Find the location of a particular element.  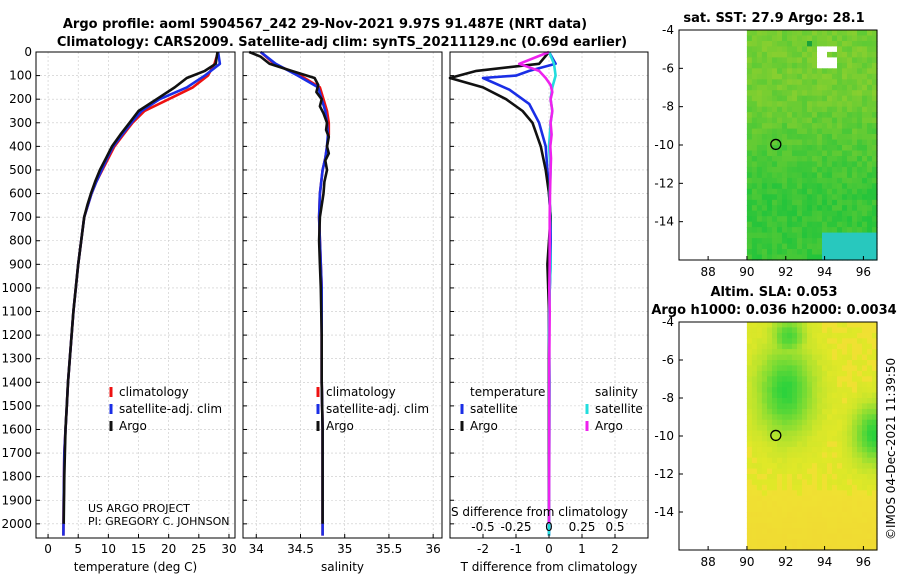

y-tick-label: 1300 is located at coordinates (16, 359).